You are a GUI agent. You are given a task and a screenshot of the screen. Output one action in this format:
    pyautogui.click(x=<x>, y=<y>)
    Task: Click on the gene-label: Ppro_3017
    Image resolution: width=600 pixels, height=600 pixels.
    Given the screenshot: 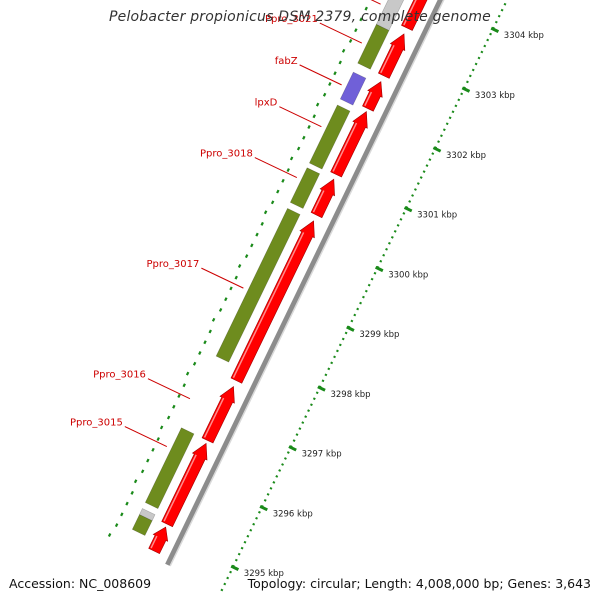 What is the action you would take?
    pyautogui.click(x=173, y=264)
    